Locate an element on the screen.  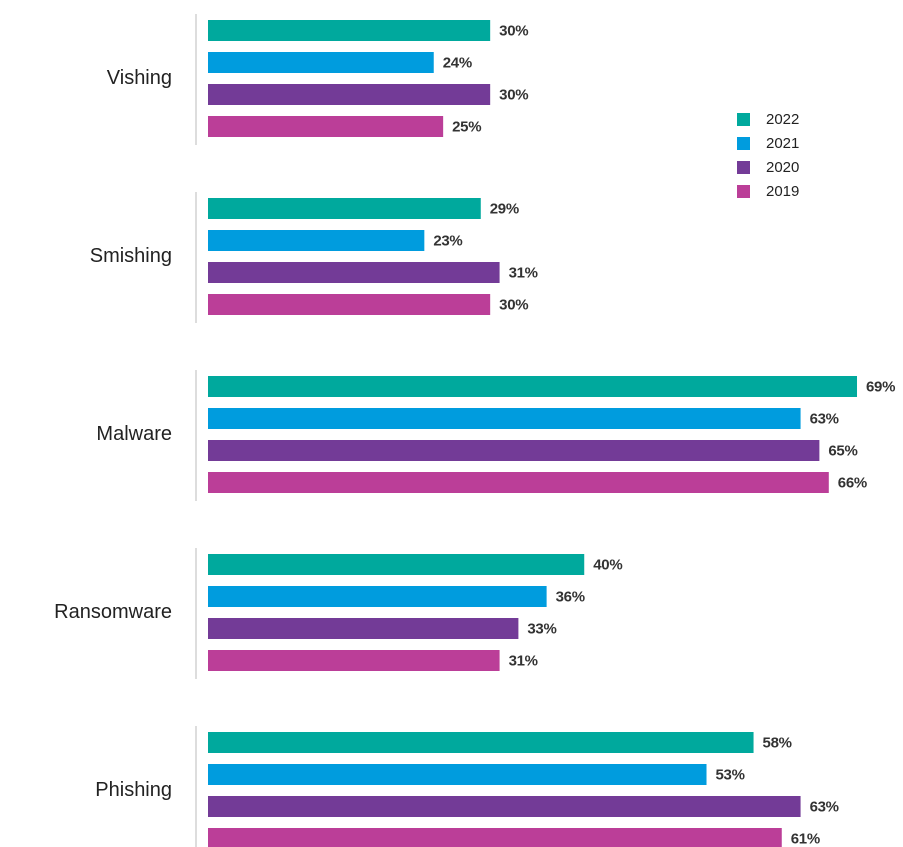
category-label: Ransomware is located at coordinates (113, 612).